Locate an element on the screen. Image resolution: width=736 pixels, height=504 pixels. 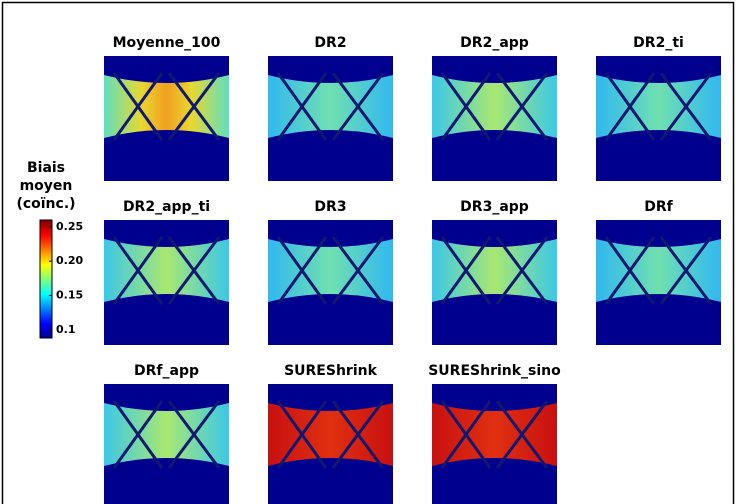
panel-title: DR2_ti is located at coordinates (658, 43).